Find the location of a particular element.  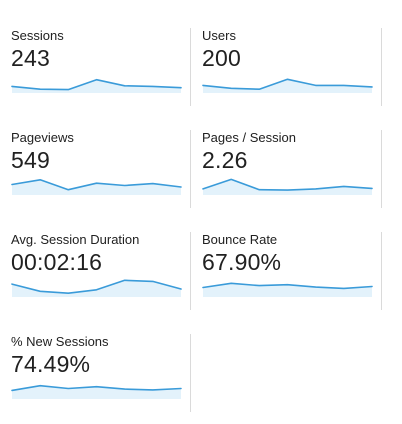

metric-card-avg-session-duration: Avg. Session Duration 00:02:16 is located at coordinates (101, 271).